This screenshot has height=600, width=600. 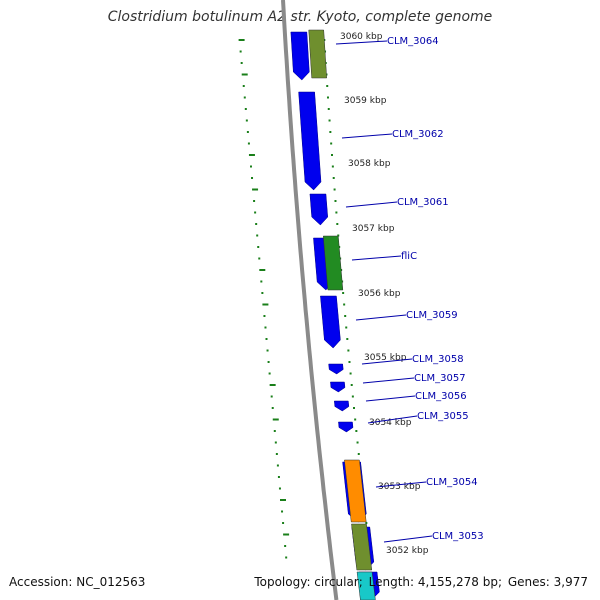 I want to click on gene-label: CLM_3053, so click(x=458, y=536).